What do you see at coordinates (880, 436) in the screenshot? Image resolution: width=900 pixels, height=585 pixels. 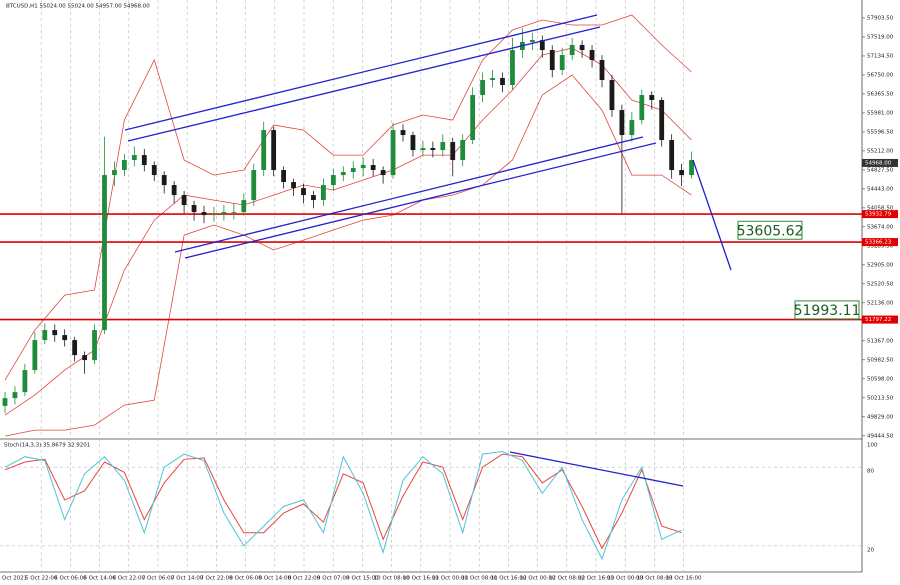 I see `y-tick-label: 49444.50` at bounding box center [880, 436].